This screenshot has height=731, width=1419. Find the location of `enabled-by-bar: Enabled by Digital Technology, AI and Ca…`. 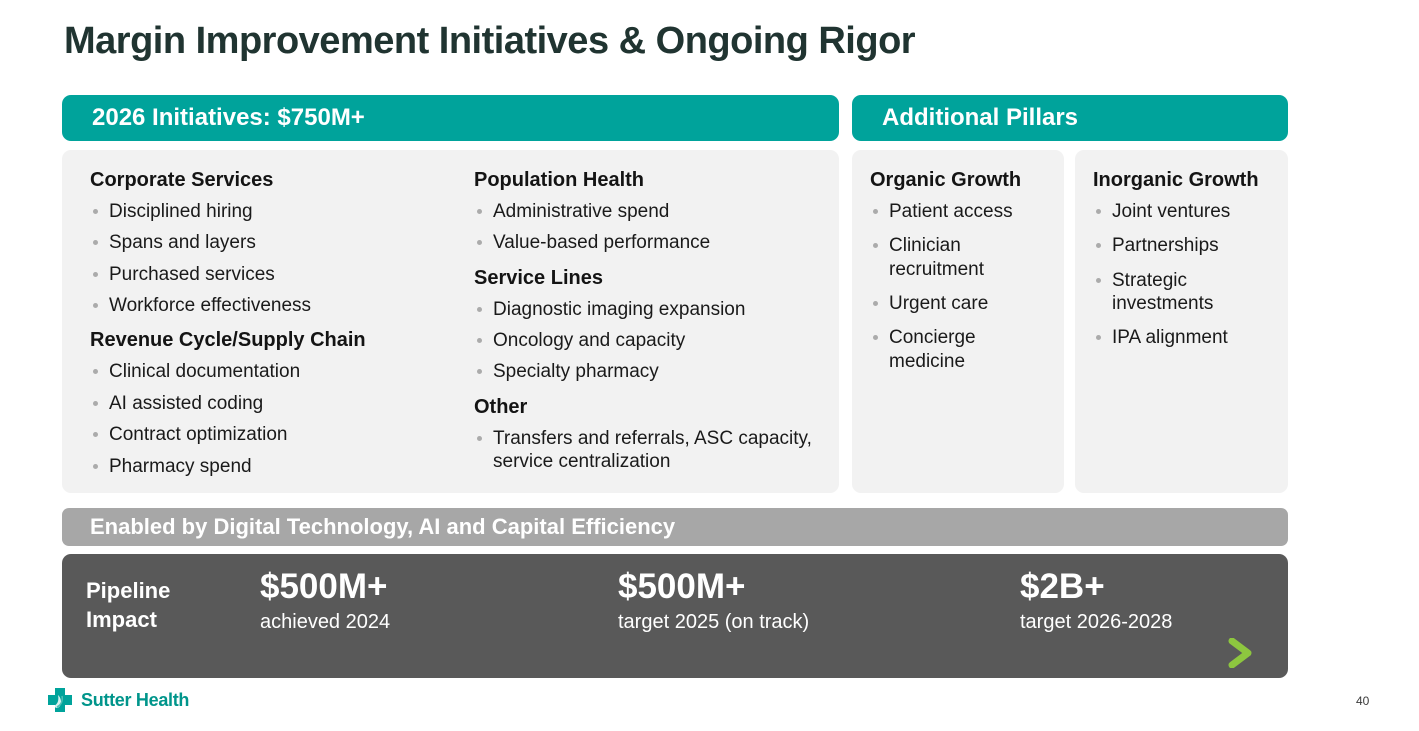

enabled-by-bar: Enabled by Digital Technology, AI and Ca… is located at coordinates (675, 527).